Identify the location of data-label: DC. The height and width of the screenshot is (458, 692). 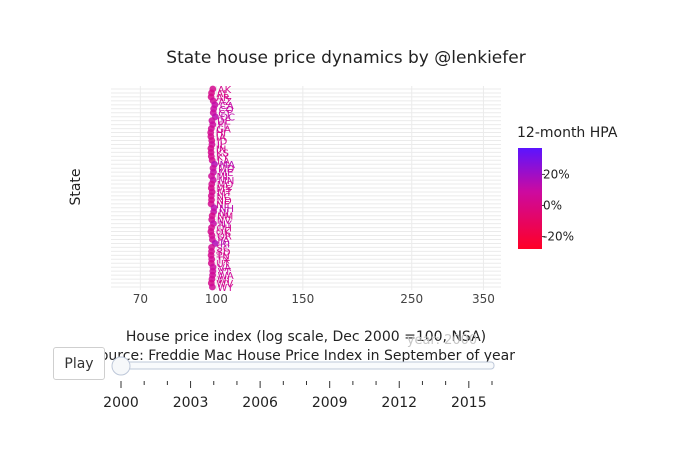
(227, 118).